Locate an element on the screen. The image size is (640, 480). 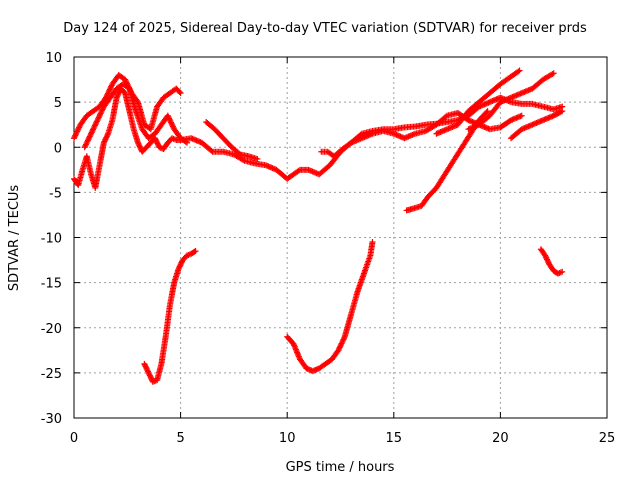
x-tick-label: 15 is located at coordinates (394, 438).